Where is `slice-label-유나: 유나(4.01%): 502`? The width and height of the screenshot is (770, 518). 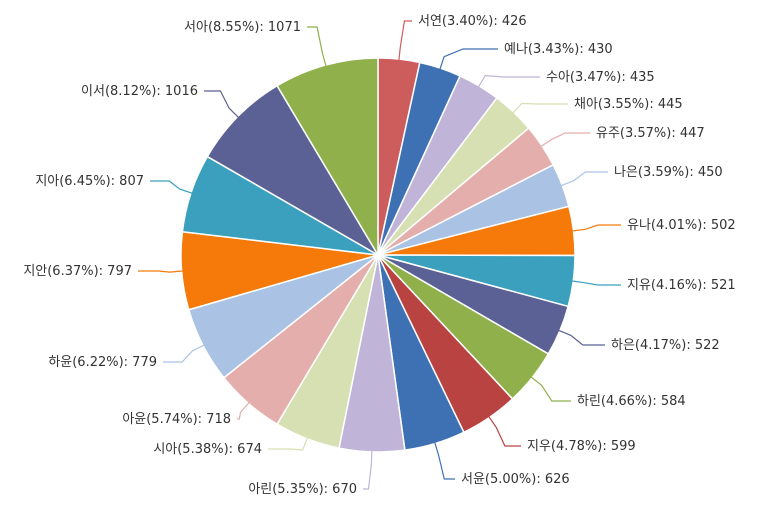
slice-label-유나: 유나(4.01%): 502 is located at coordinates (681, 225).